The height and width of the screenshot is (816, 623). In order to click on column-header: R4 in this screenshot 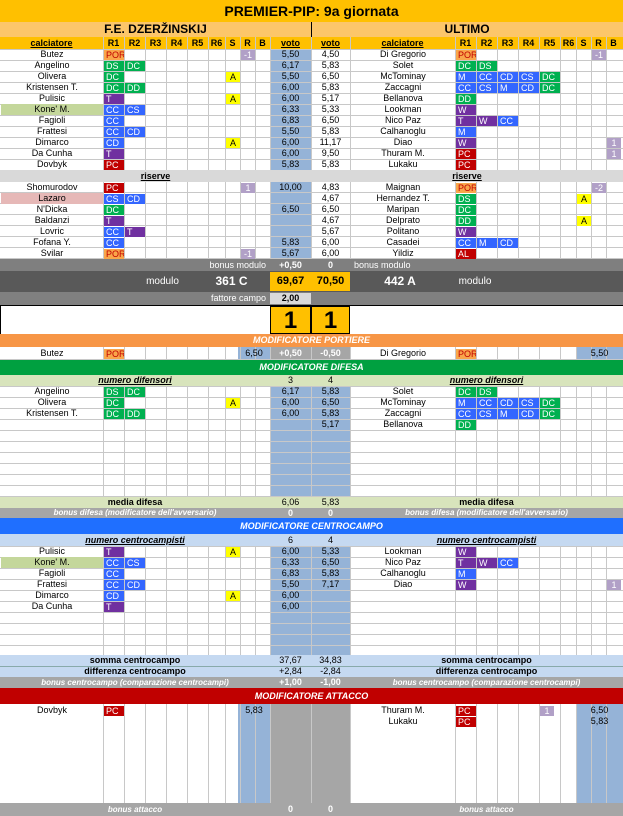, I will do `click(528, 43)`.